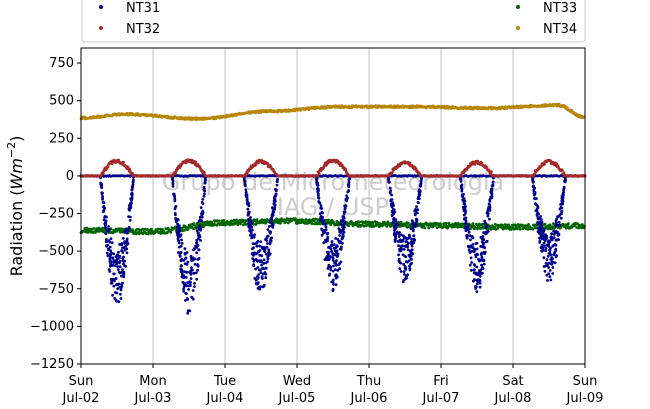  I want to click on x-tick-label: Jul-05, so click(297, 398).